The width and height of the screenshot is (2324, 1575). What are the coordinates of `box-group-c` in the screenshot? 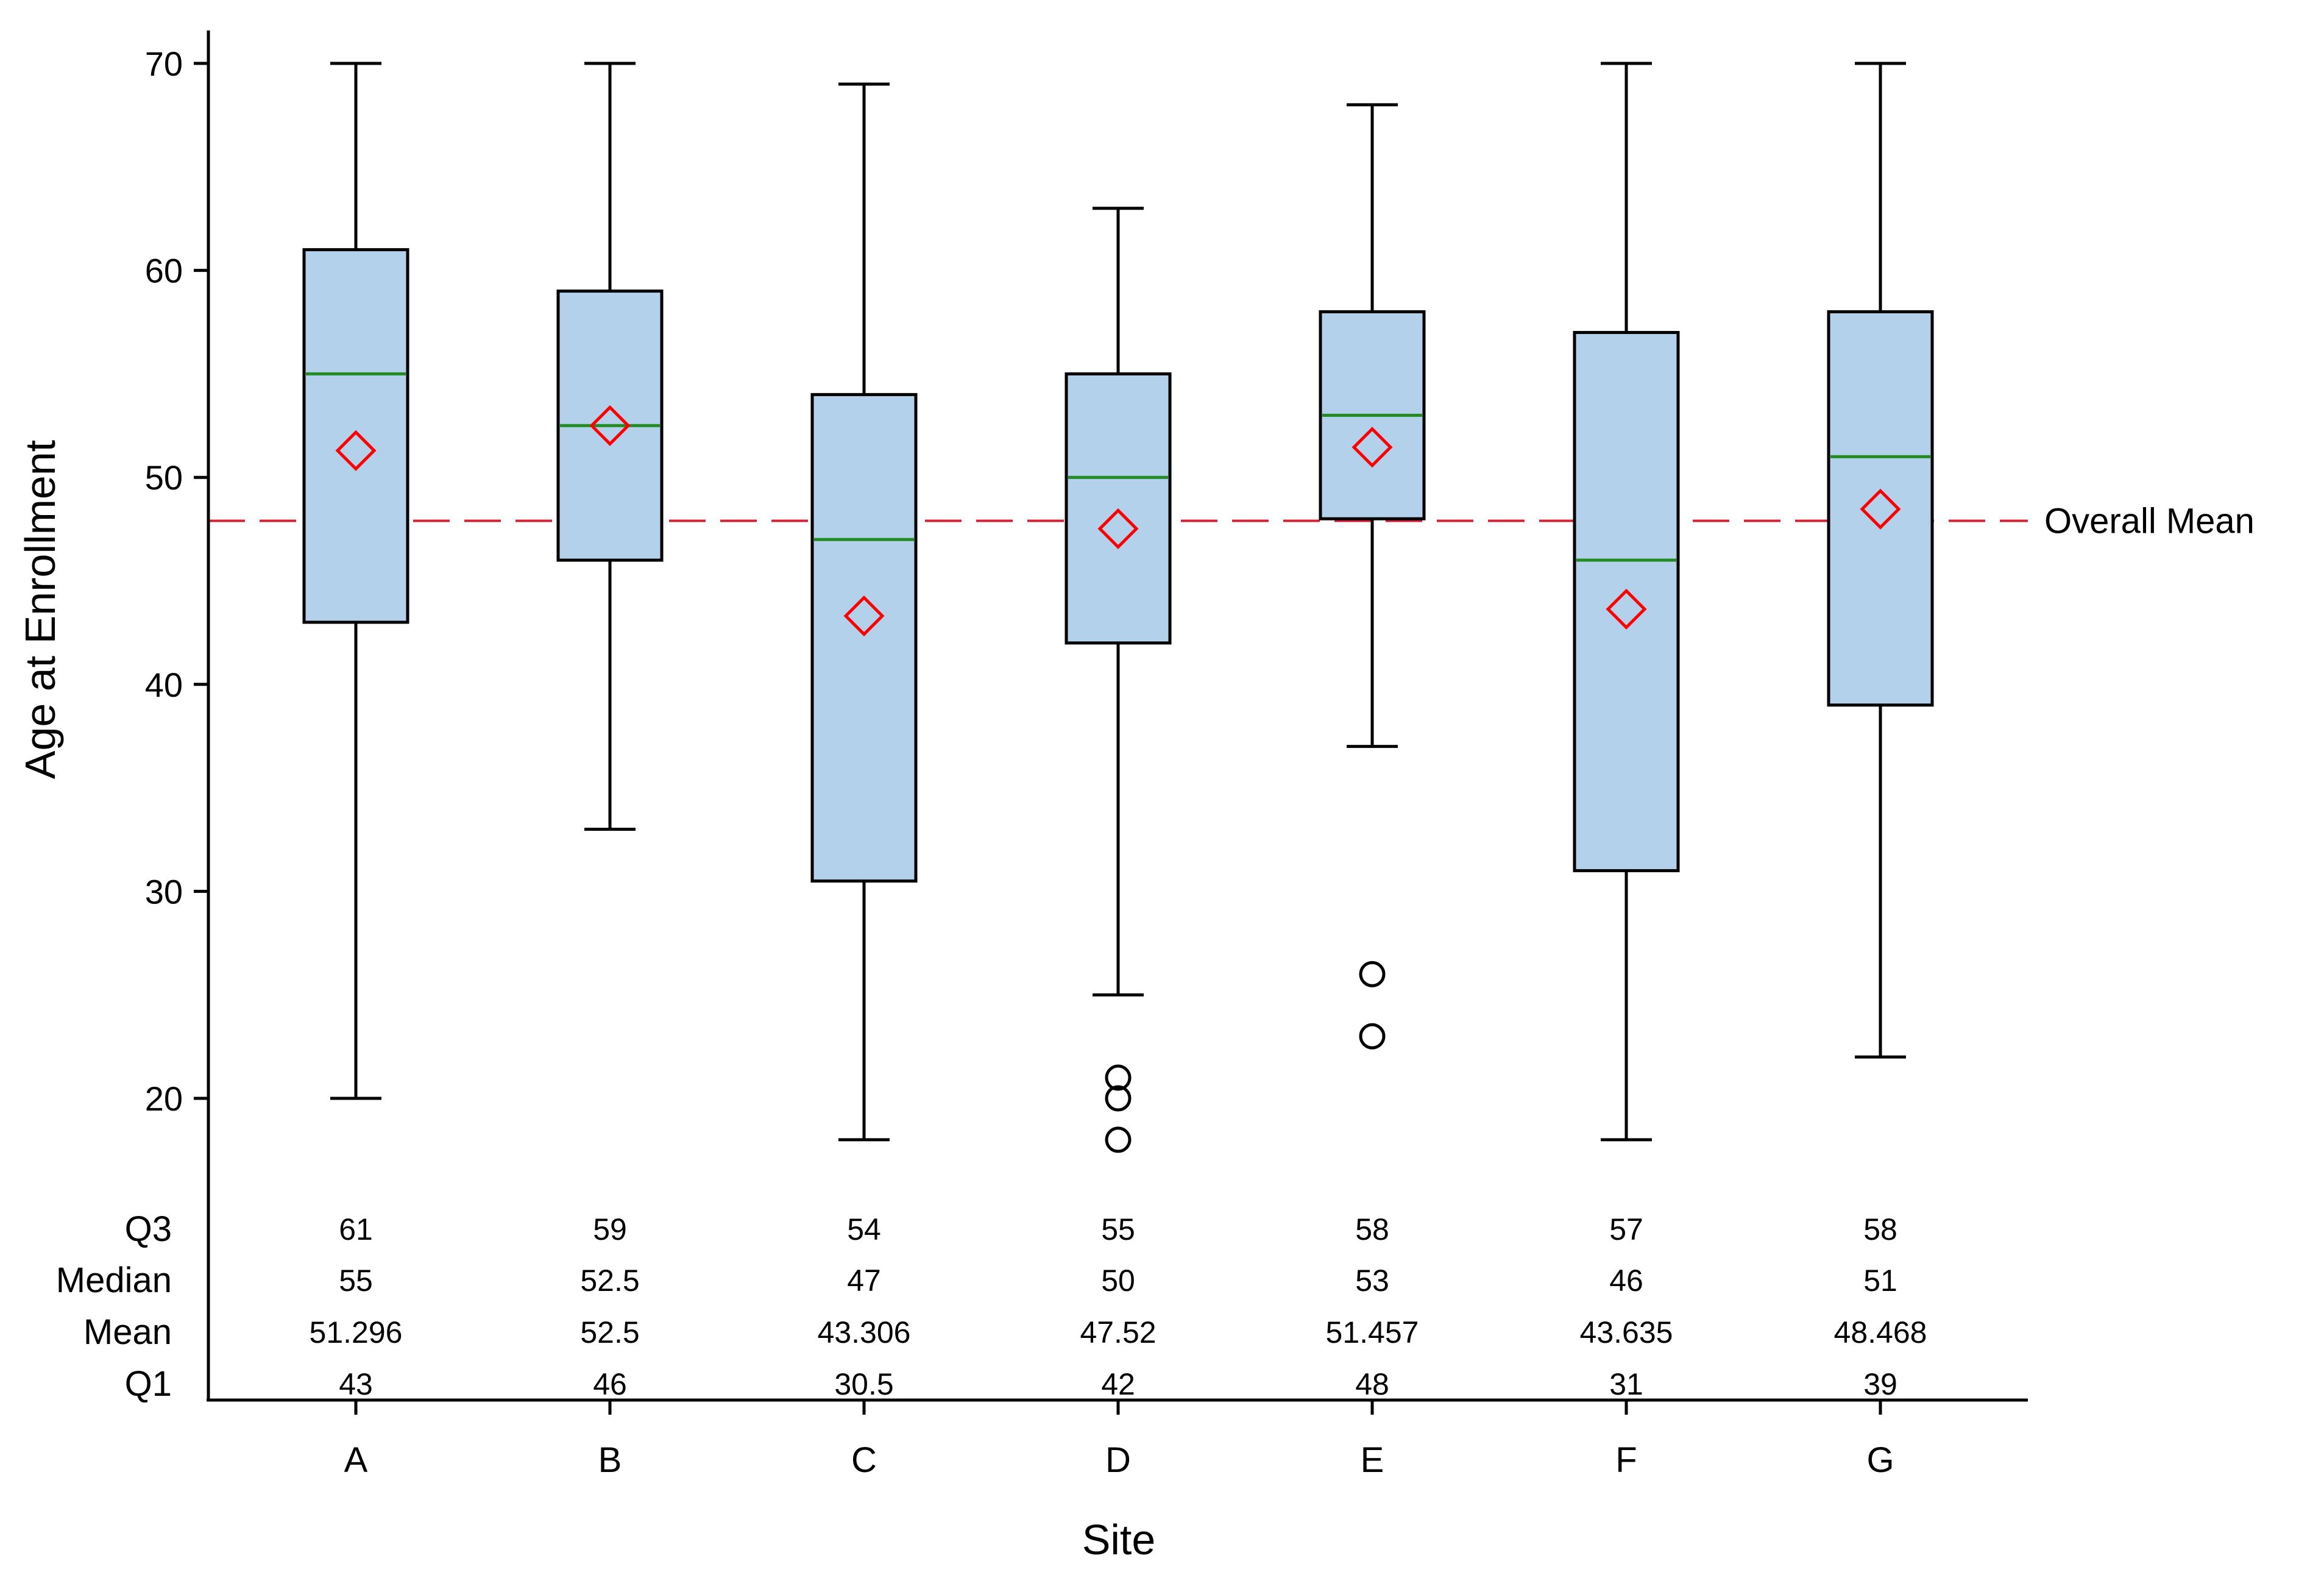 It's located at (864, 612).